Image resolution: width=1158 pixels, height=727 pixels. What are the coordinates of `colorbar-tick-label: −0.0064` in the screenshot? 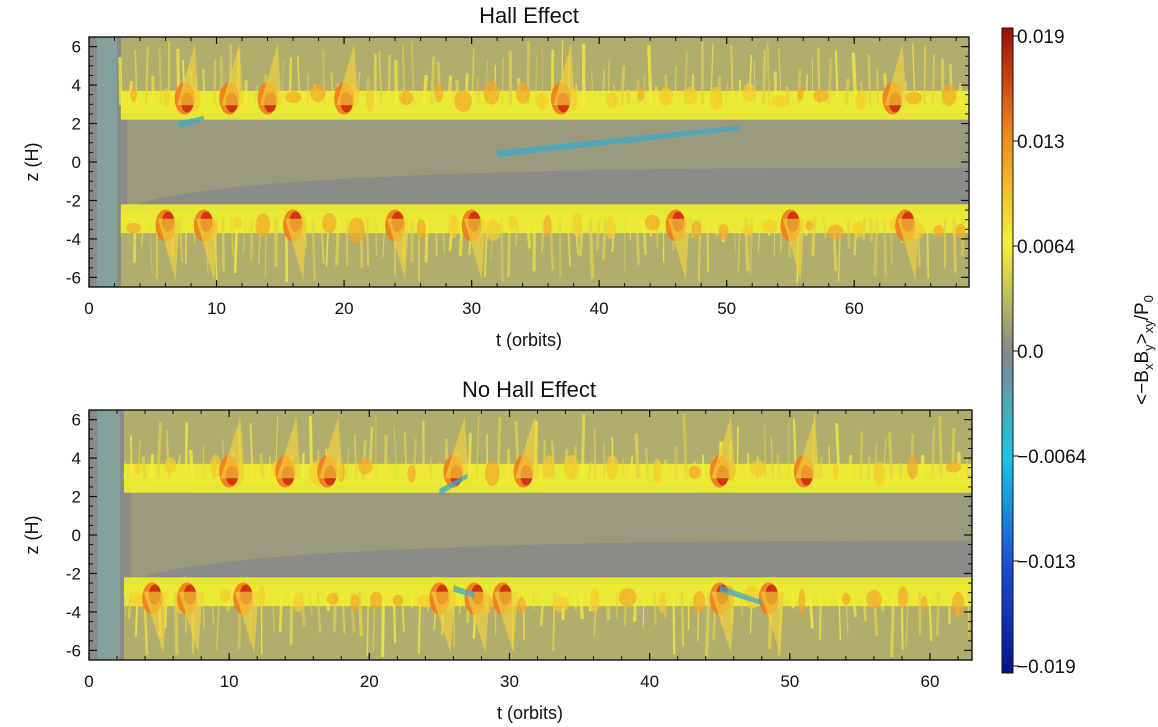 It's located at (1052, 457).